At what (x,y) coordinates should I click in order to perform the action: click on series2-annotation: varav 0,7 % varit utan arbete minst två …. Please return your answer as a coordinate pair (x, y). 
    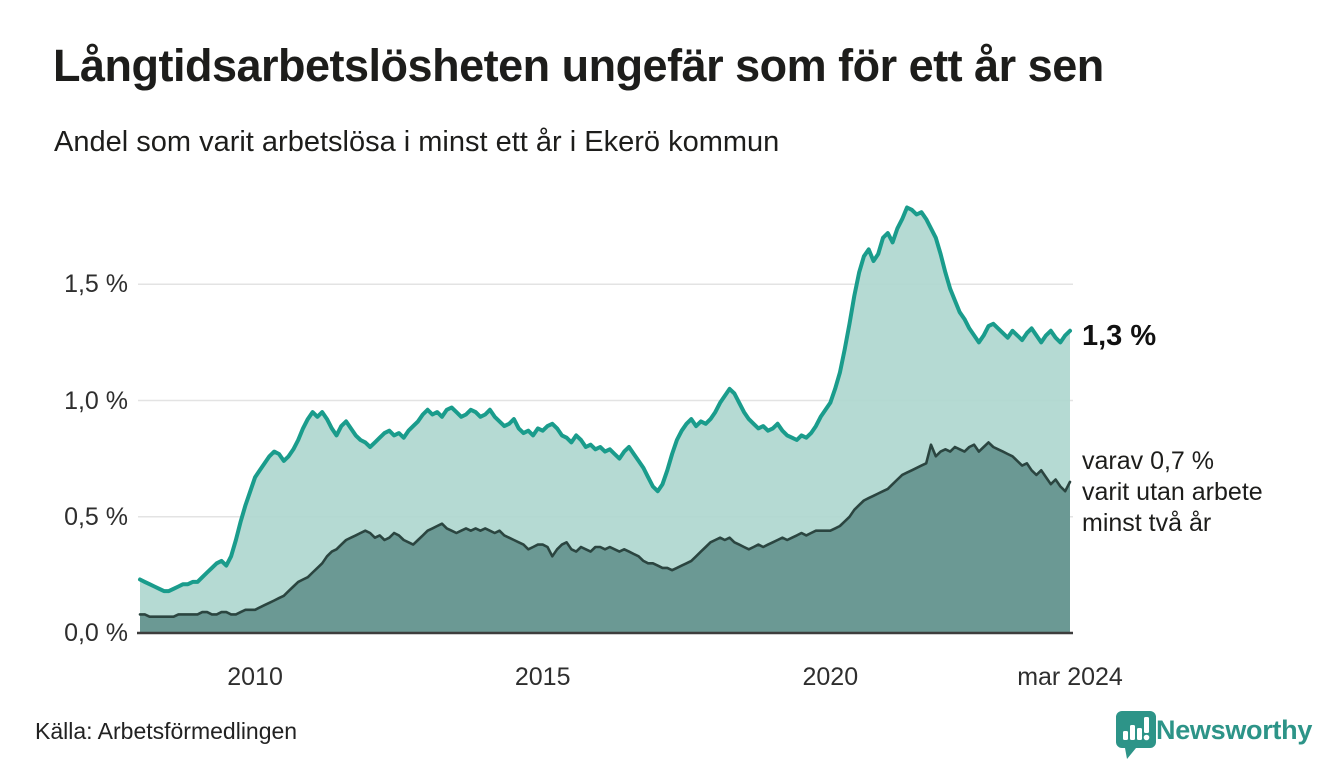
    Looking at the image, I should click on (1172, 492).